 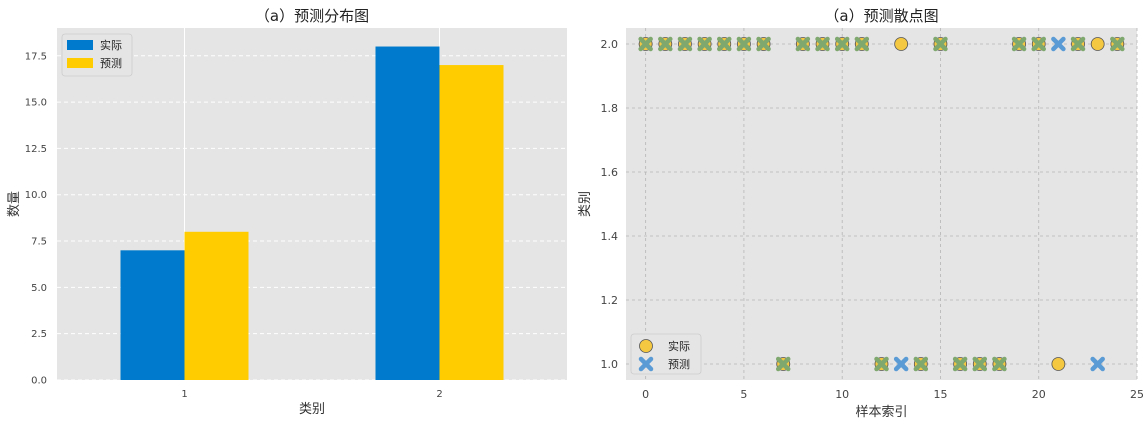 What do you see at coordinates (36, 103) in the screenshot?
I see `bar-y-tick-label: 15.0` at bounding box center [36, 103].